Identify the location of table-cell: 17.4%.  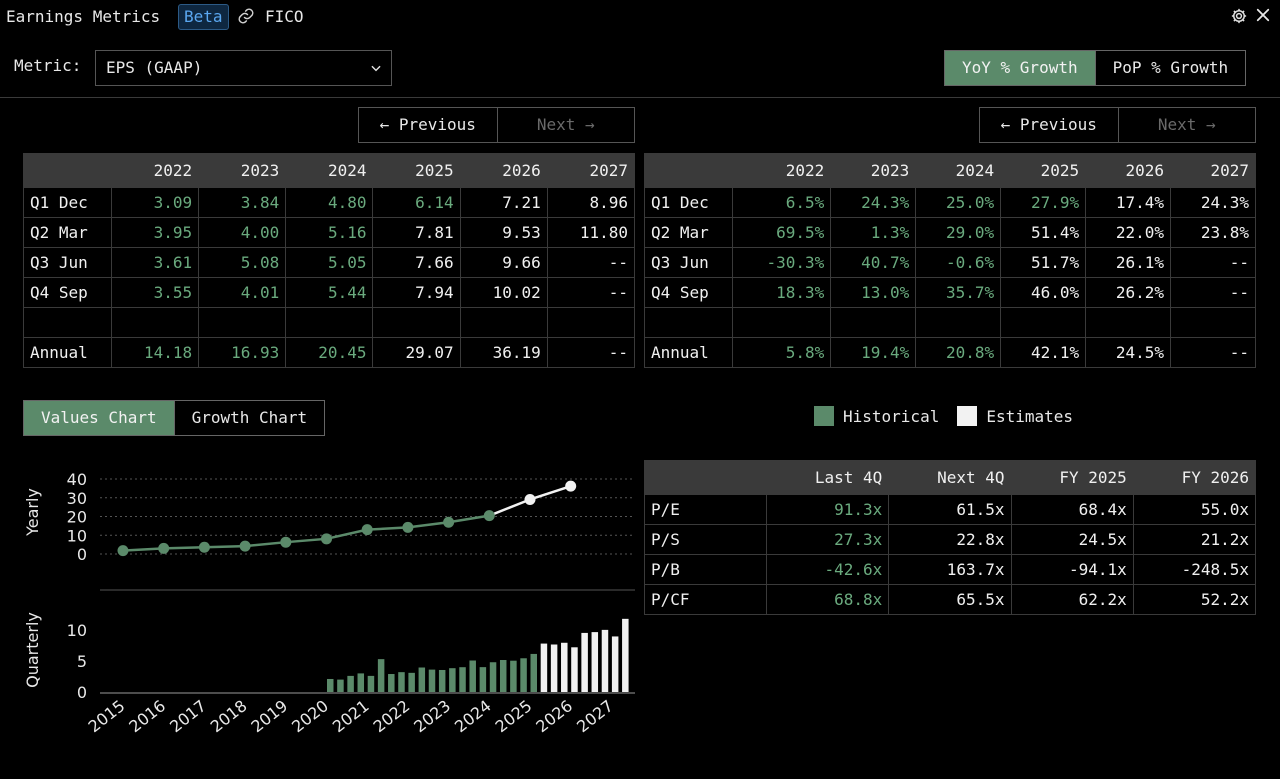
(1128, 202).